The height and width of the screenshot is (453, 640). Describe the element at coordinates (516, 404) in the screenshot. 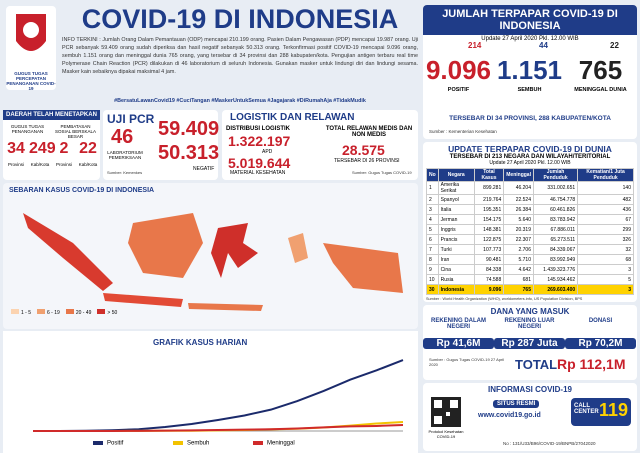

I see `site-label: SITUS RESMI` at that location.